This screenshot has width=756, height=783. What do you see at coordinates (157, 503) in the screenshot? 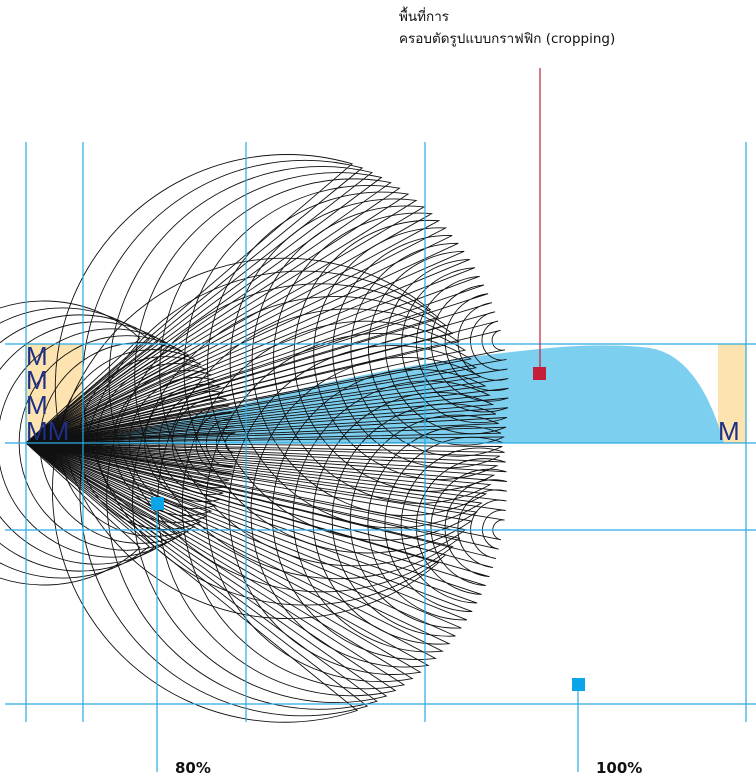
I see `scale-80-marker` at bounding box center [157, 503].